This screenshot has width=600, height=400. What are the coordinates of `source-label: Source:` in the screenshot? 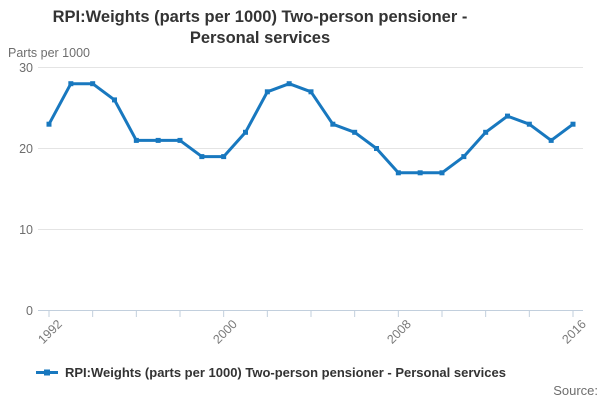 It's located at (575, 390).